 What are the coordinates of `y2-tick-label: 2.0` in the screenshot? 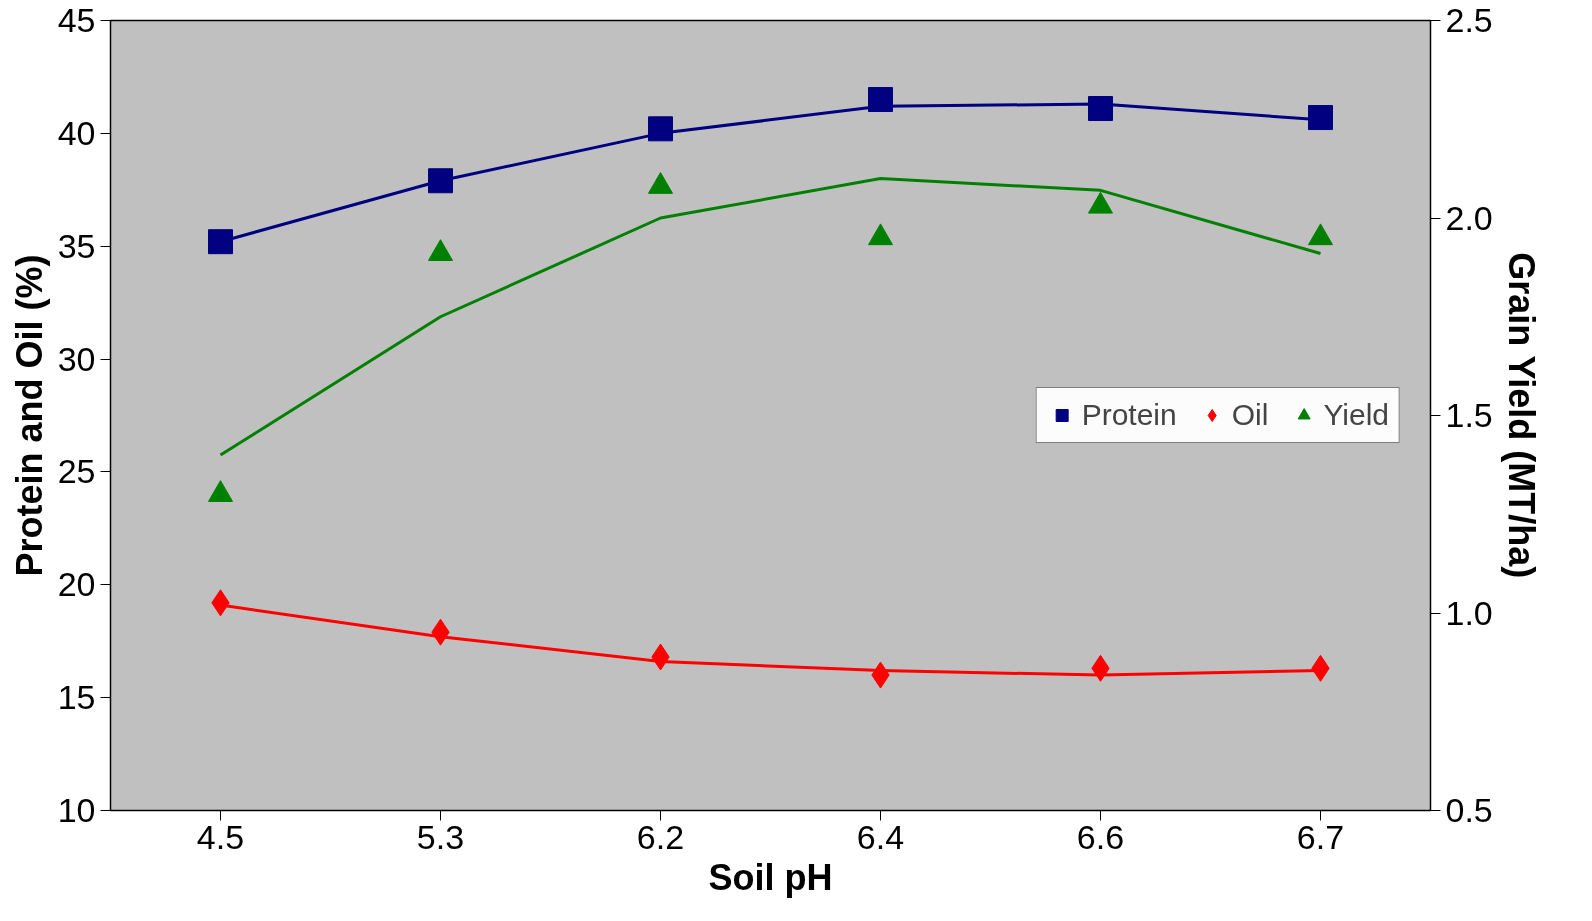 It's located at (1469, 217).